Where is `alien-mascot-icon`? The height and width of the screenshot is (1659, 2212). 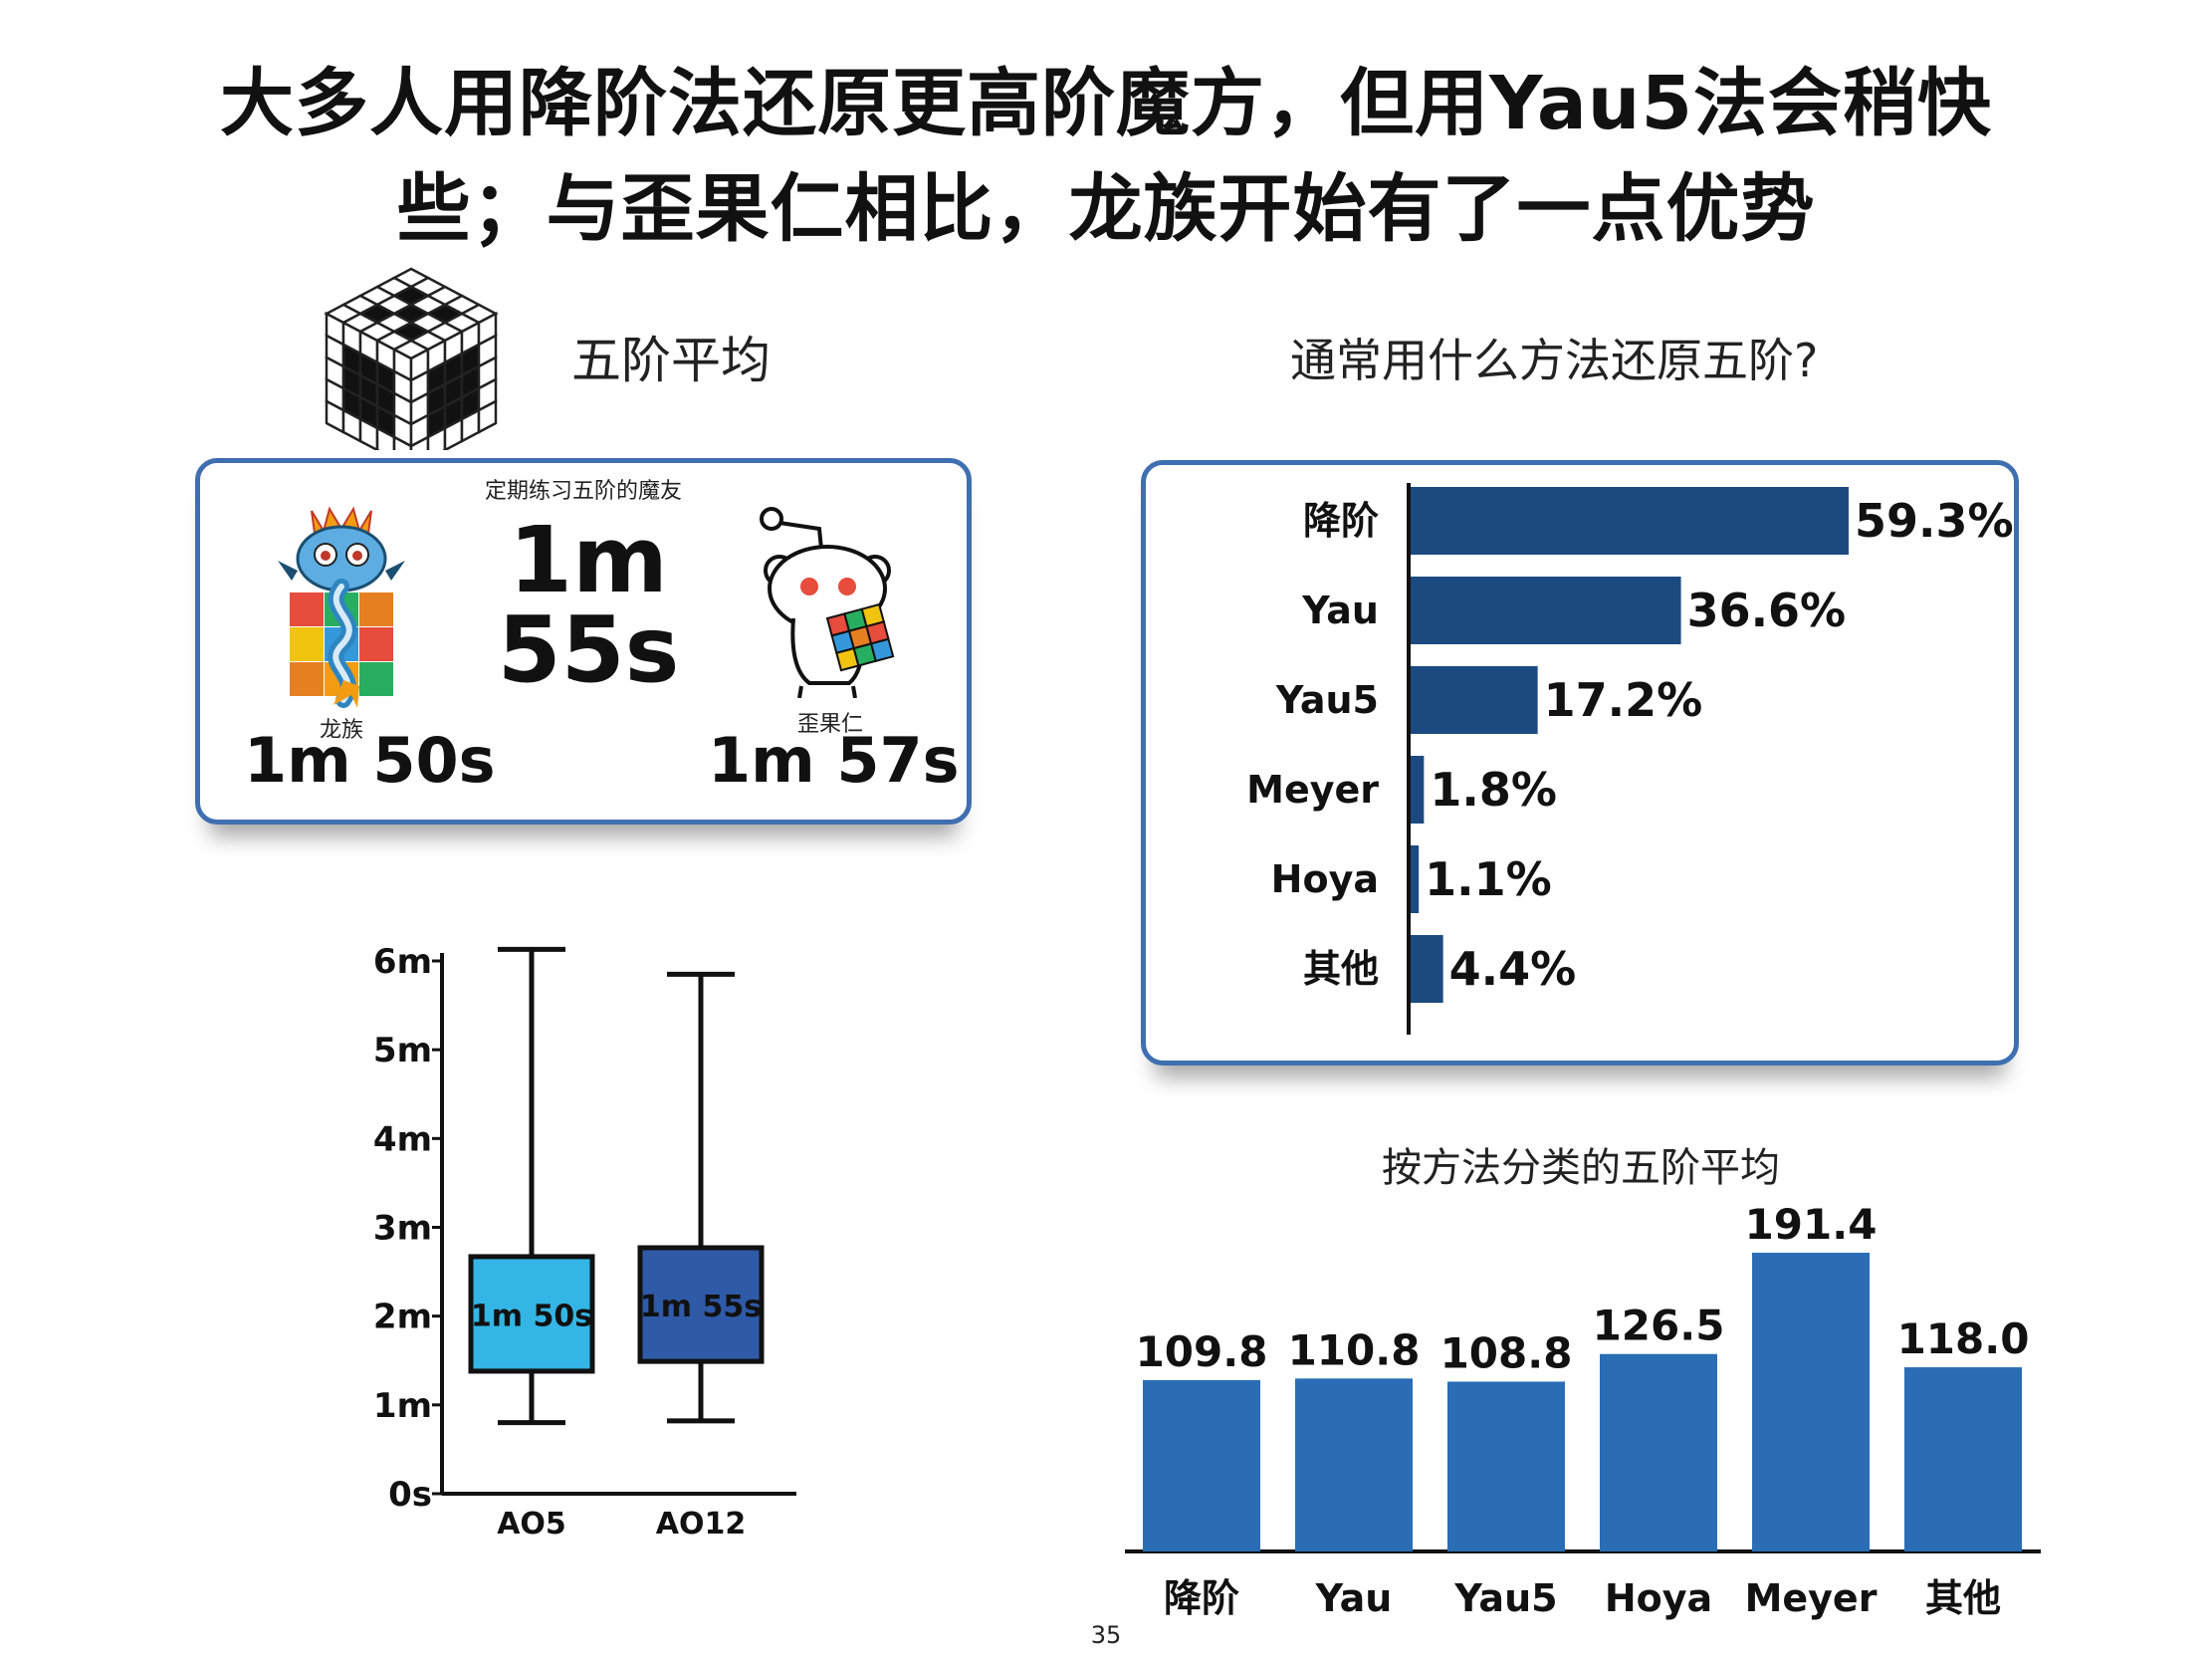 alien-mascot-icon is located at coordinates (827, 602).